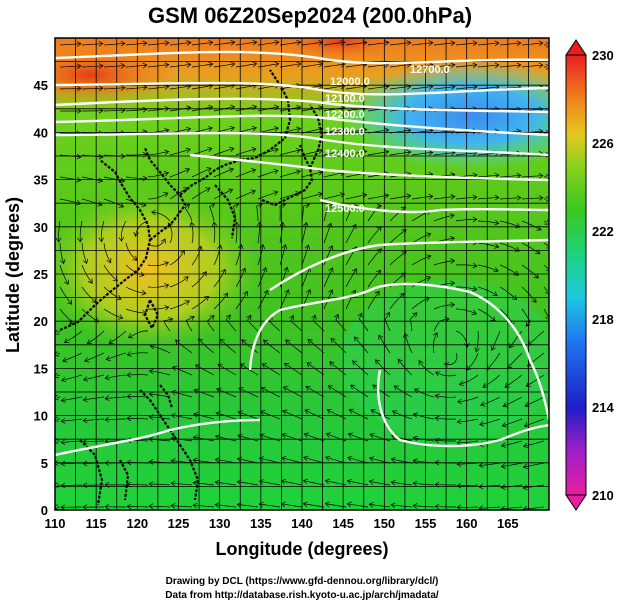 Image resolution: width=619 pixels, height=605 pixels. Describe the element at coordinates (55, 523) in the screenshot. I see `x-tick-label: 110` at that location.